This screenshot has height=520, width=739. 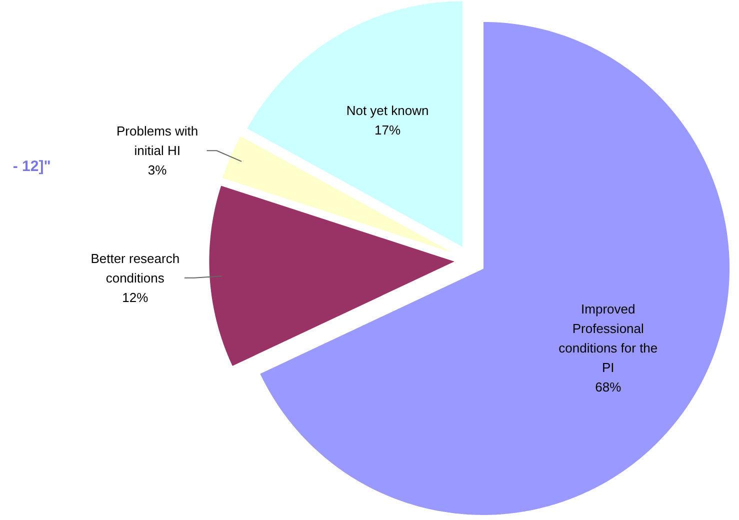 I want to click on data-label: 68%, so click(x=608, y=386).